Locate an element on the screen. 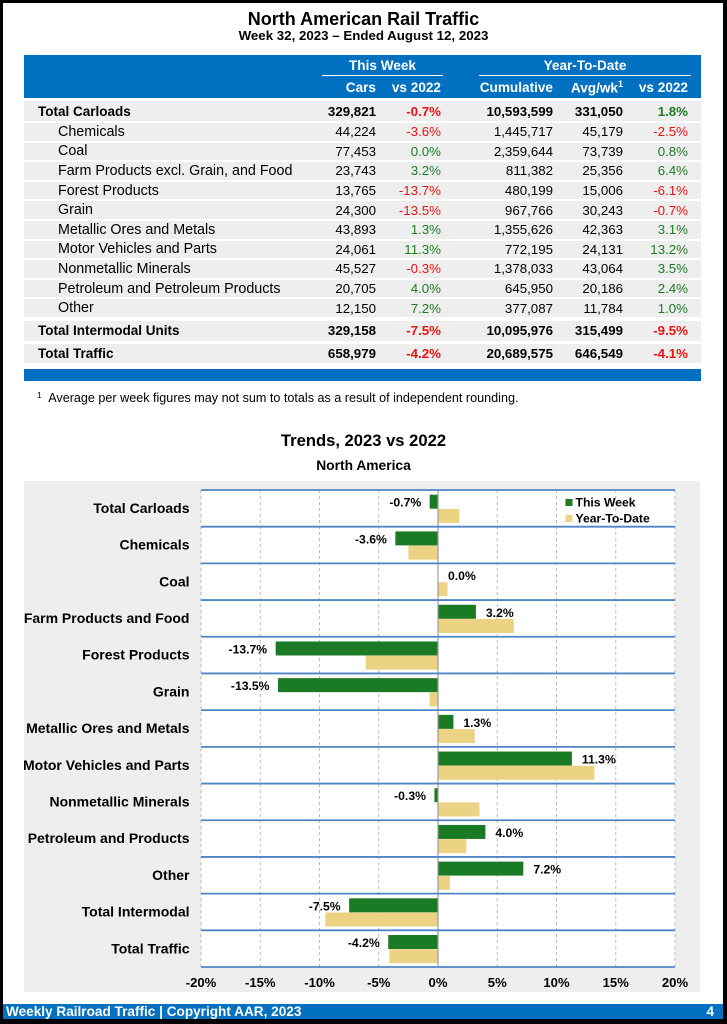  svg-text: This Week is located at coordinates (606, 502).